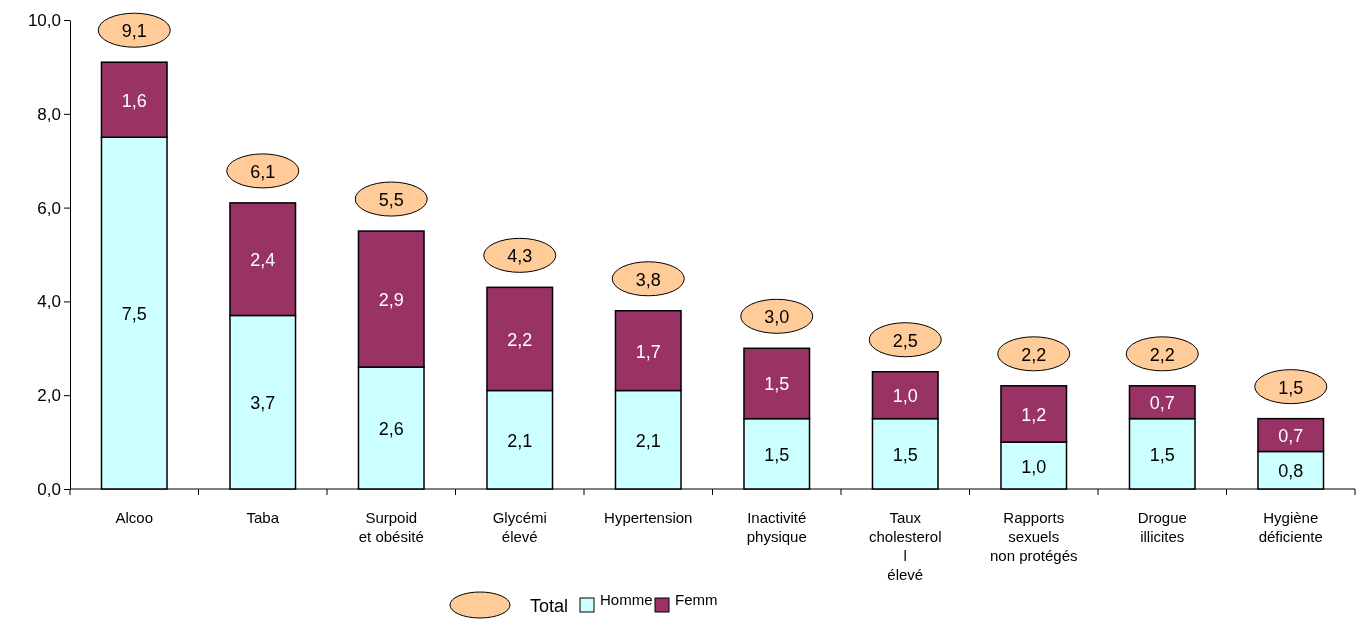 Image resolution: width=1362 pixels, height=619 pixels. Describe the element at coordinates (520, 256) in the screenshot. I see `total-label: 4,3` at that location.